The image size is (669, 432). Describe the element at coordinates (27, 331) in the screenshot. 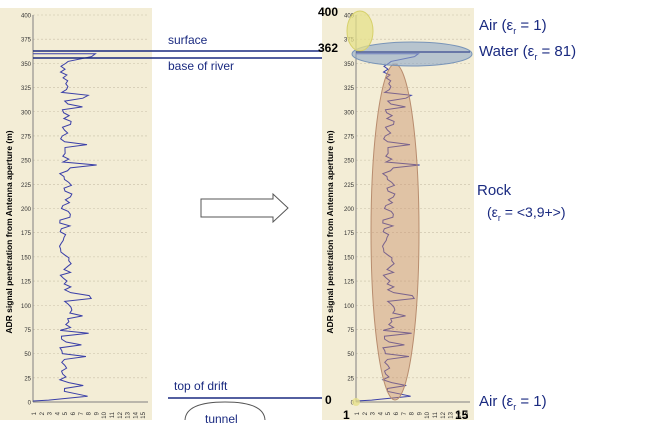

I see `left-y-tick-label: 75` at that location.